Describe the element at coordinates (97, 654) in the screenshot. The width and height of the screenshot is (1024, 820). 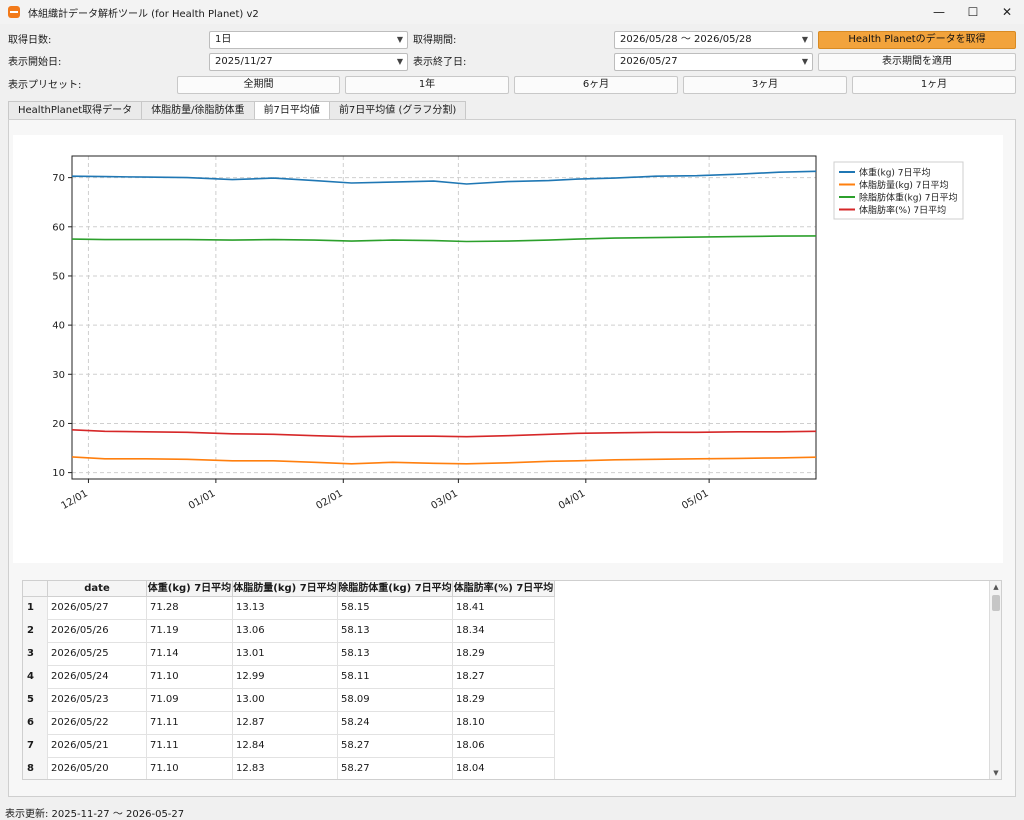
I see `cell-date: 2026/05/25` at that location.